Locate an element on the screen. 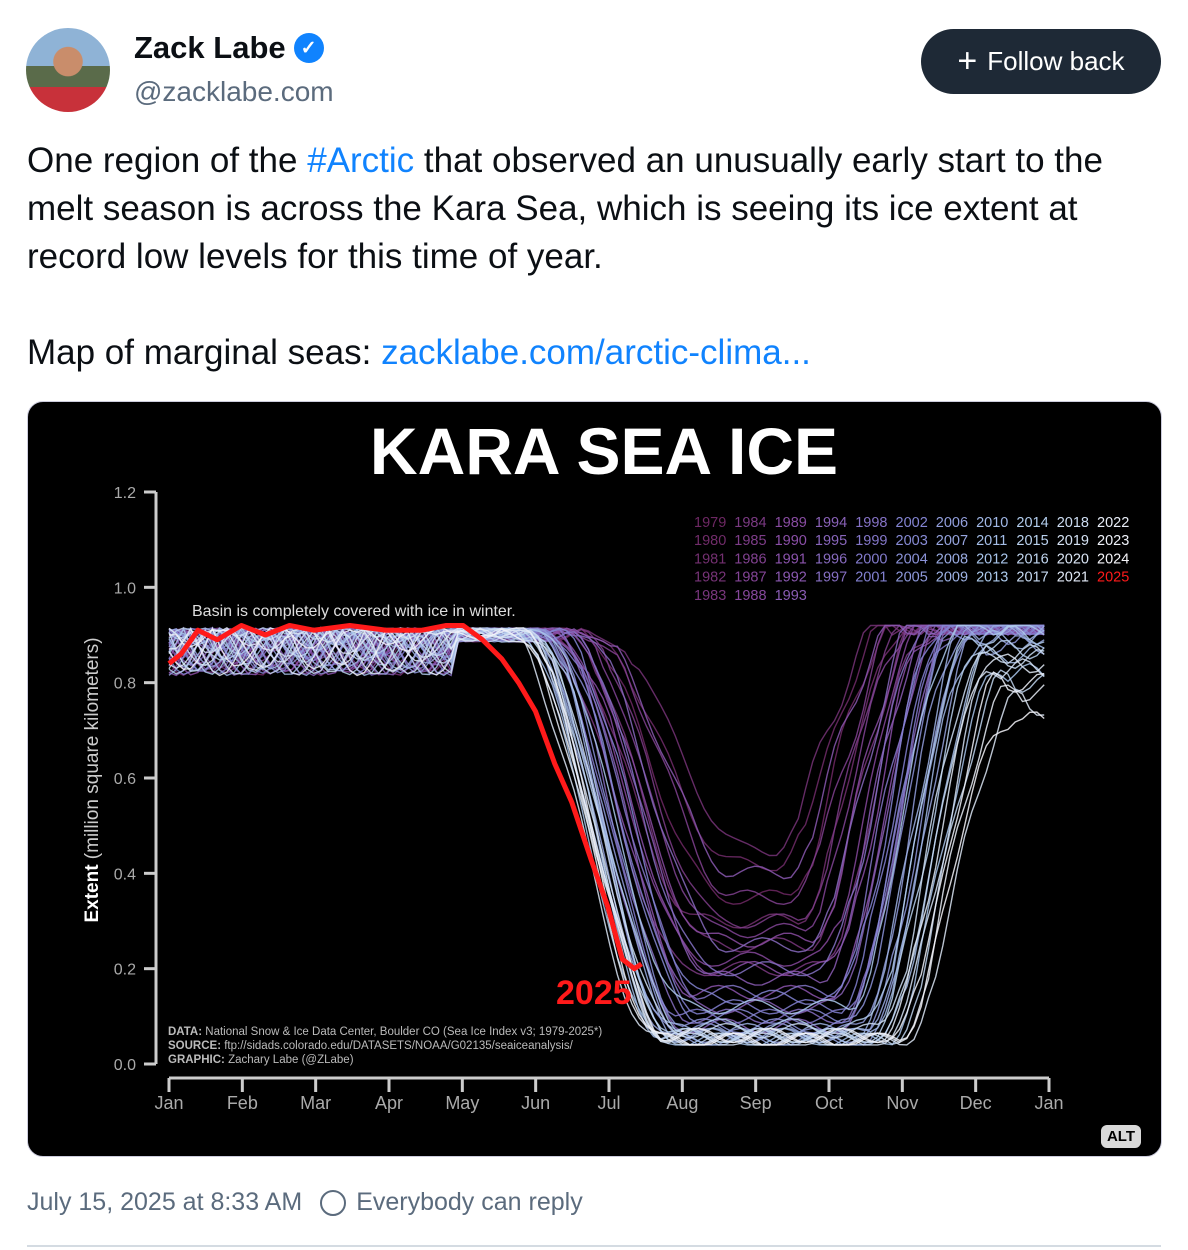  y-tick-label: 1.0 is located at coordinates (125, 588).